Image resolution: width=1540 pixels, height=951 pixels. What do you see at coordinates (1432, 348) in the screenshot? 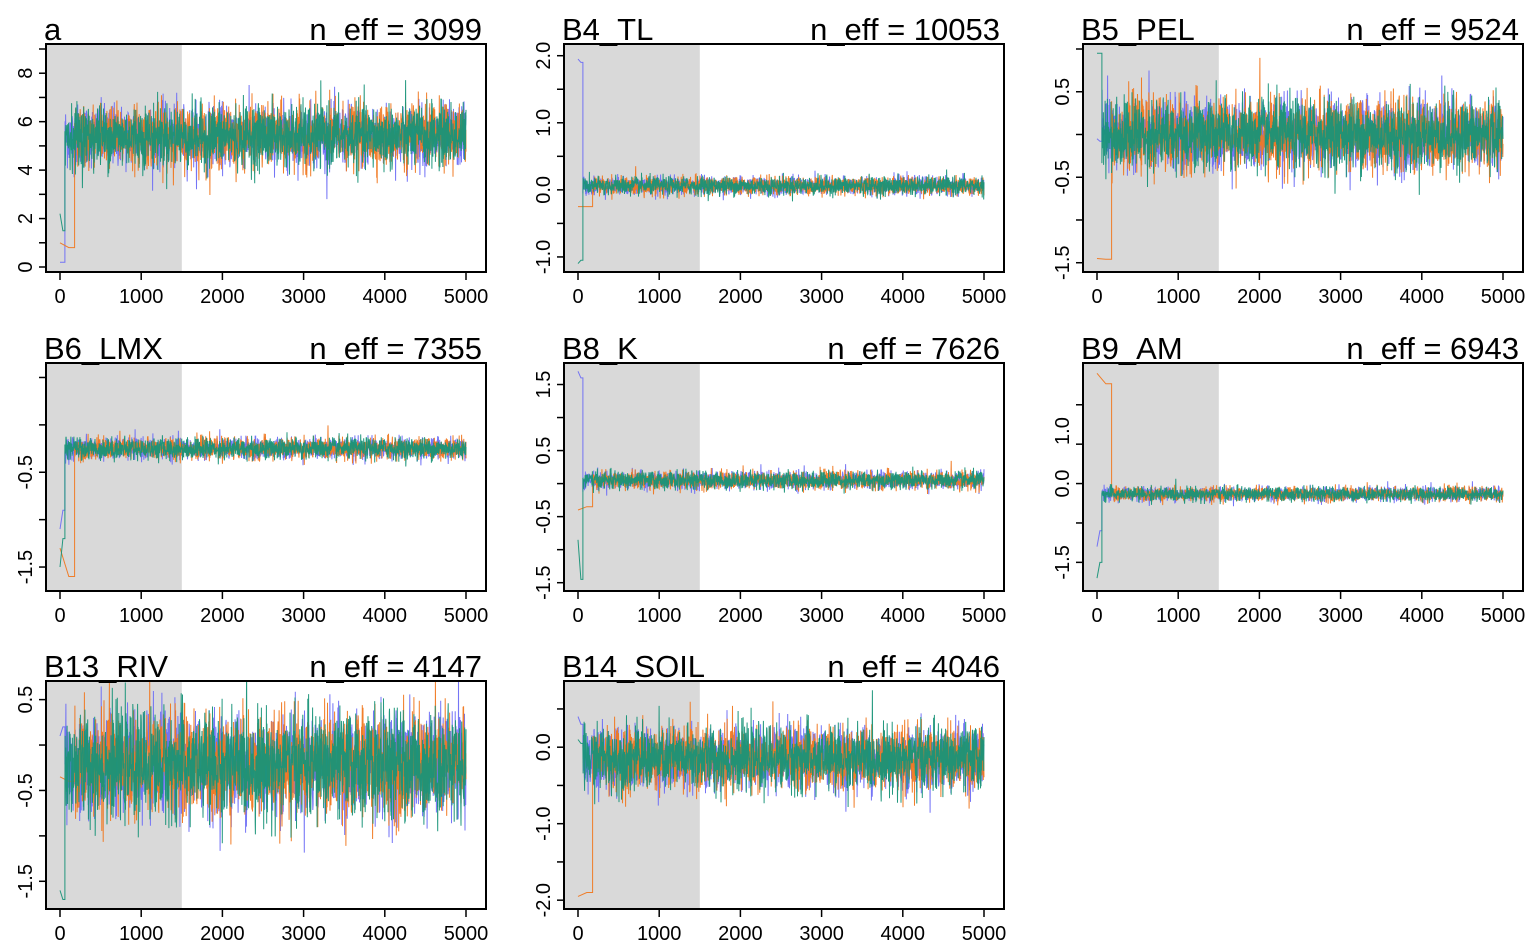
I see `n-eff-annotation: n_eff = 6943` at bounding box center [1432, 348].